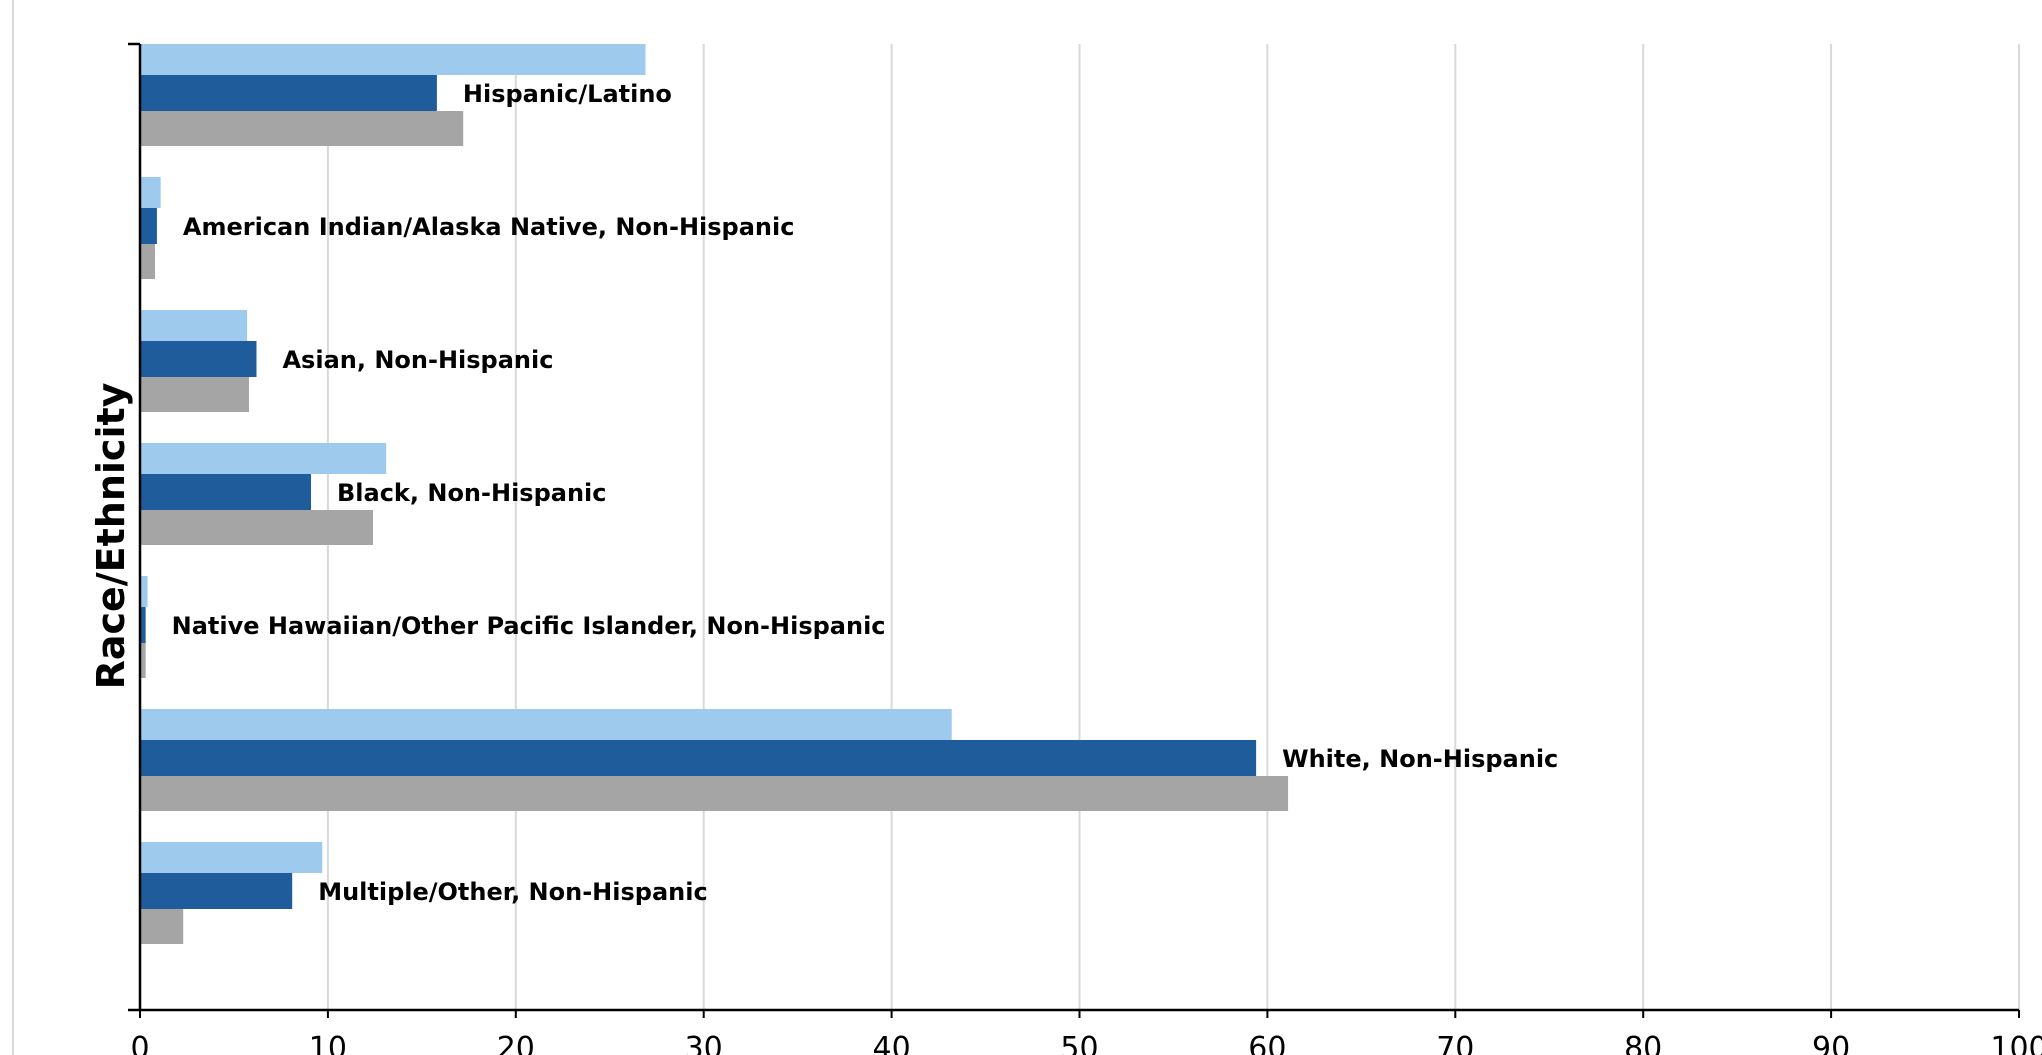 This screenshot has width=2042, height=1055. What do you see at coordinates (328, 1043) in the screenshot?
I see `x-tick-label-10: 10` at bounding box center [328, 1043].